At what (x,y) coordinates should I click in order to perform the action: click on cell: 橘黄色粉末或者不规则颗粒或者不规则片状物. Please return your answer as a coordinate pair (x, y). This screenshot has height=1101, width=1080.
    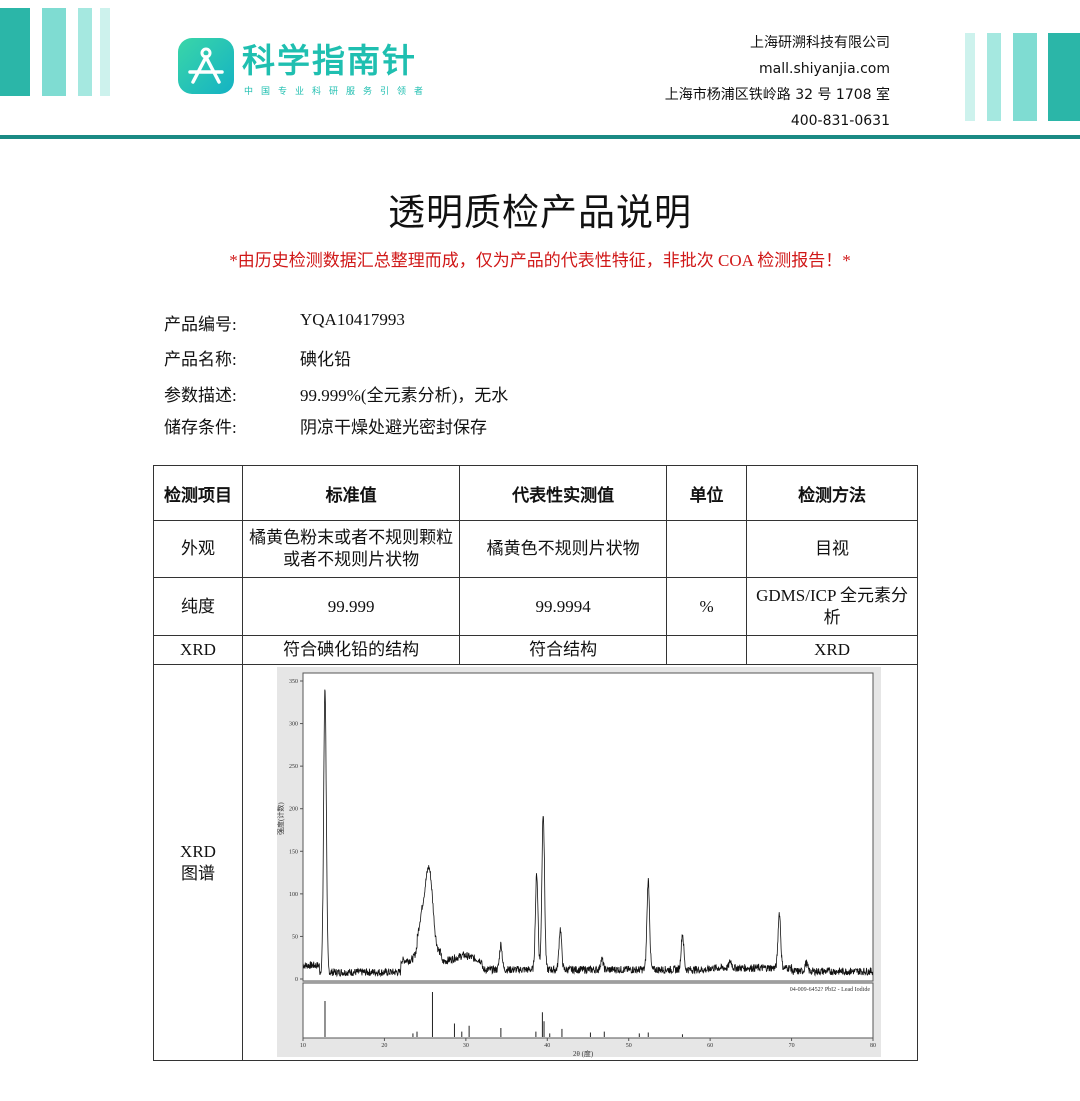
    Looking at the image, I should click on (351, 549).